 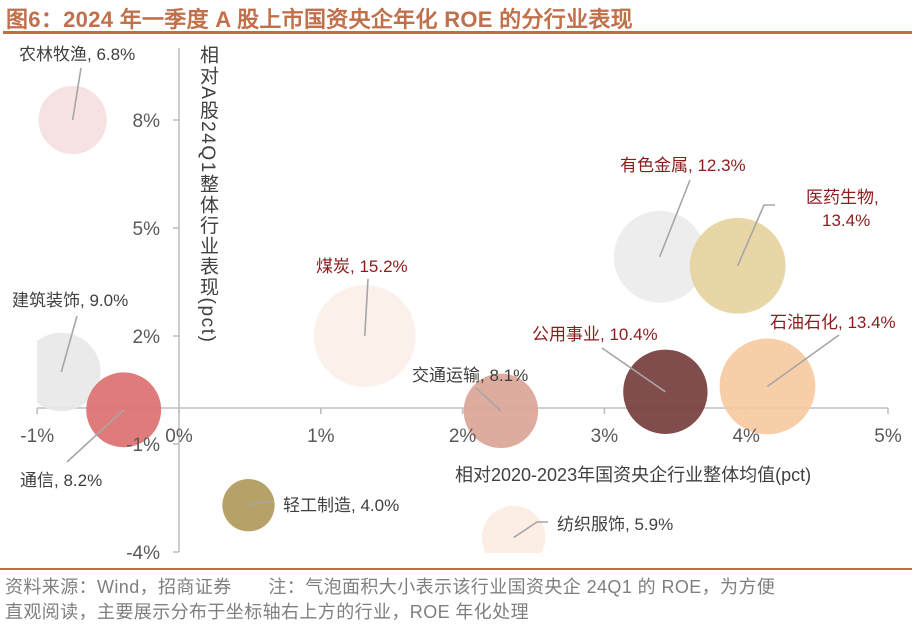 I want to click on data-label-text: 农林牧渔, 6.8%, so click(x=77, y=54).